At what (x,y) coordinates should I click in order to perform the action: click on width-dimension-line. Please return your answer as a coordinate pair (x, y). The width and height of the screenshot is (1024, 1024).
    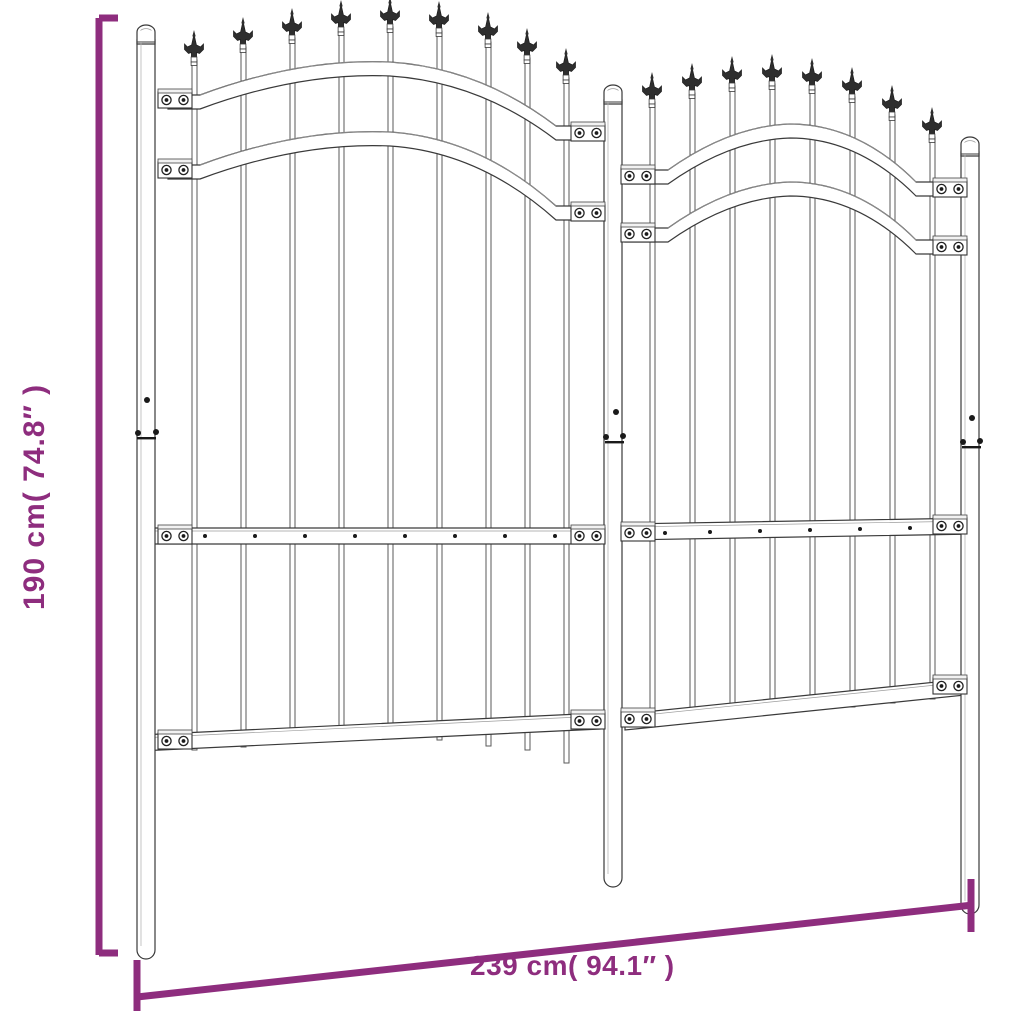
    Looking at the image, I should click on (555, 951).